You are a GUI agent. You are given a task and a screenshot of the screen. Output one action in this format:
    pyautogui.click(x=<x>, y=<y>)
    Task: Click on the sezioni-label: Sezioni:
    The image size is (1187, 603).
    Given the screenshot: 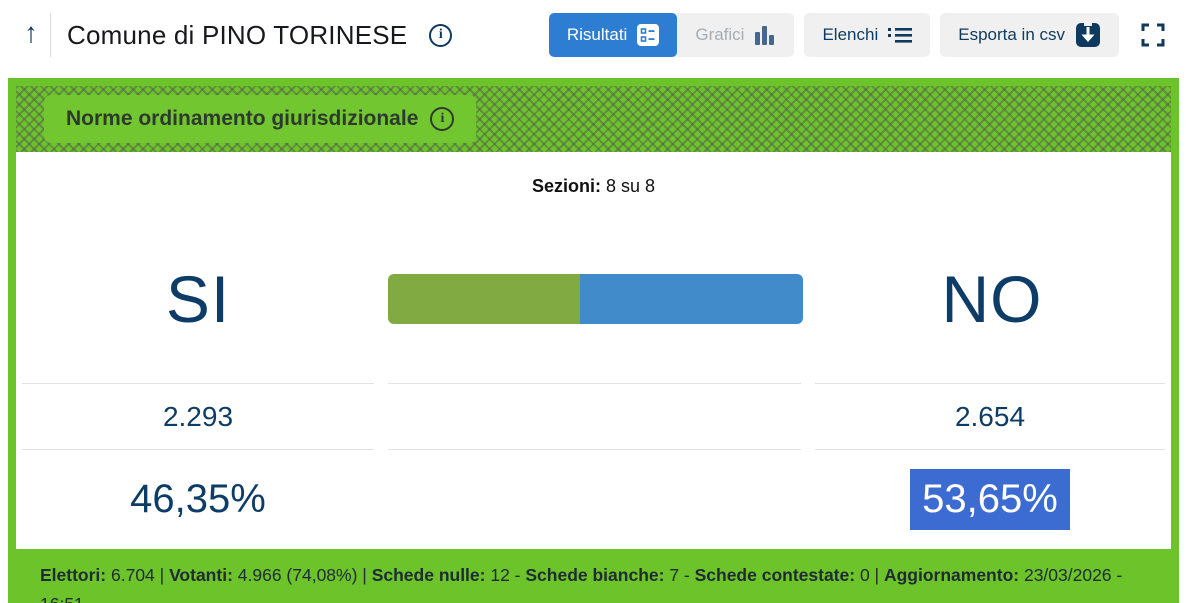 What is the action you would take?
    pyautogui.click(x=566, y=186)
    